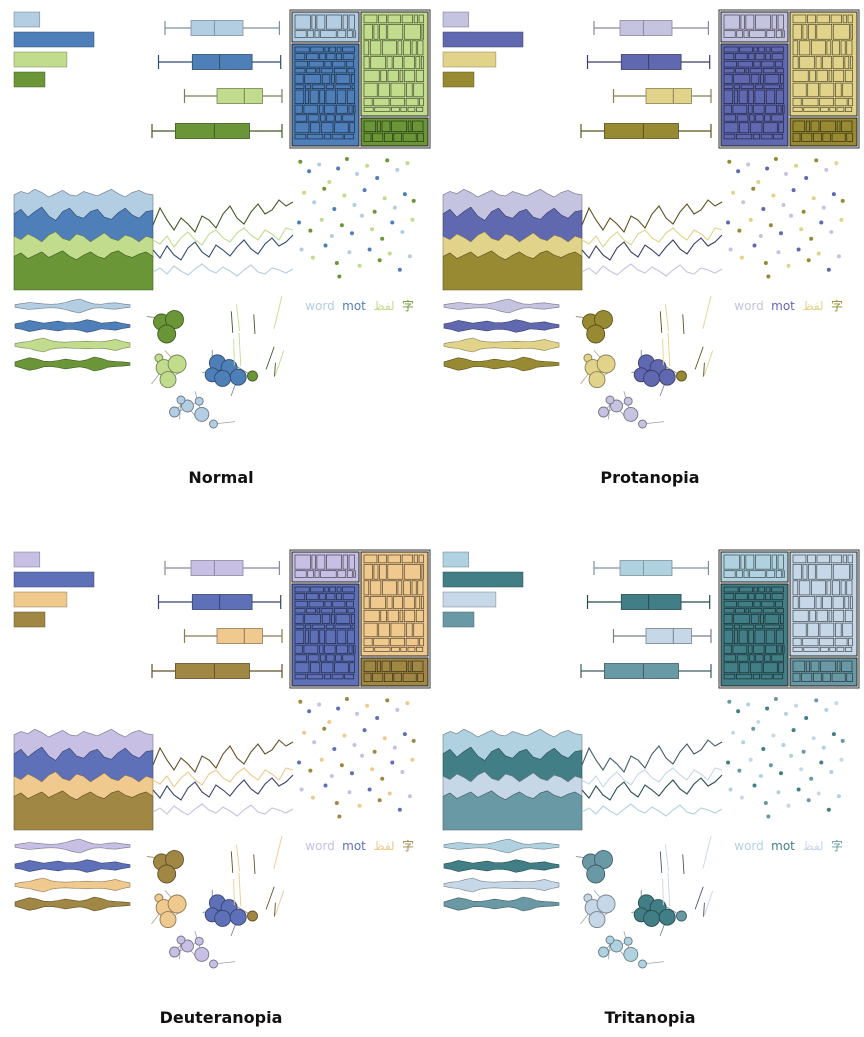 This screenshot has height=1037, width=864. I want to click on legend-word: mot, so click(783, 306).